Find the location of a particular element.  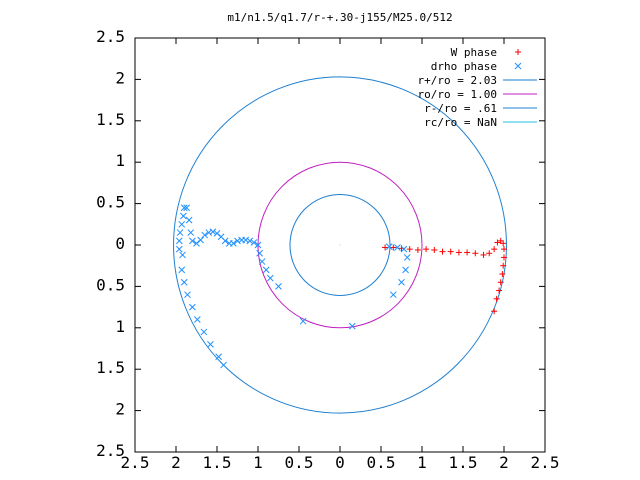

x-tick-label: 2.5 is located at coordinates (135, 462).